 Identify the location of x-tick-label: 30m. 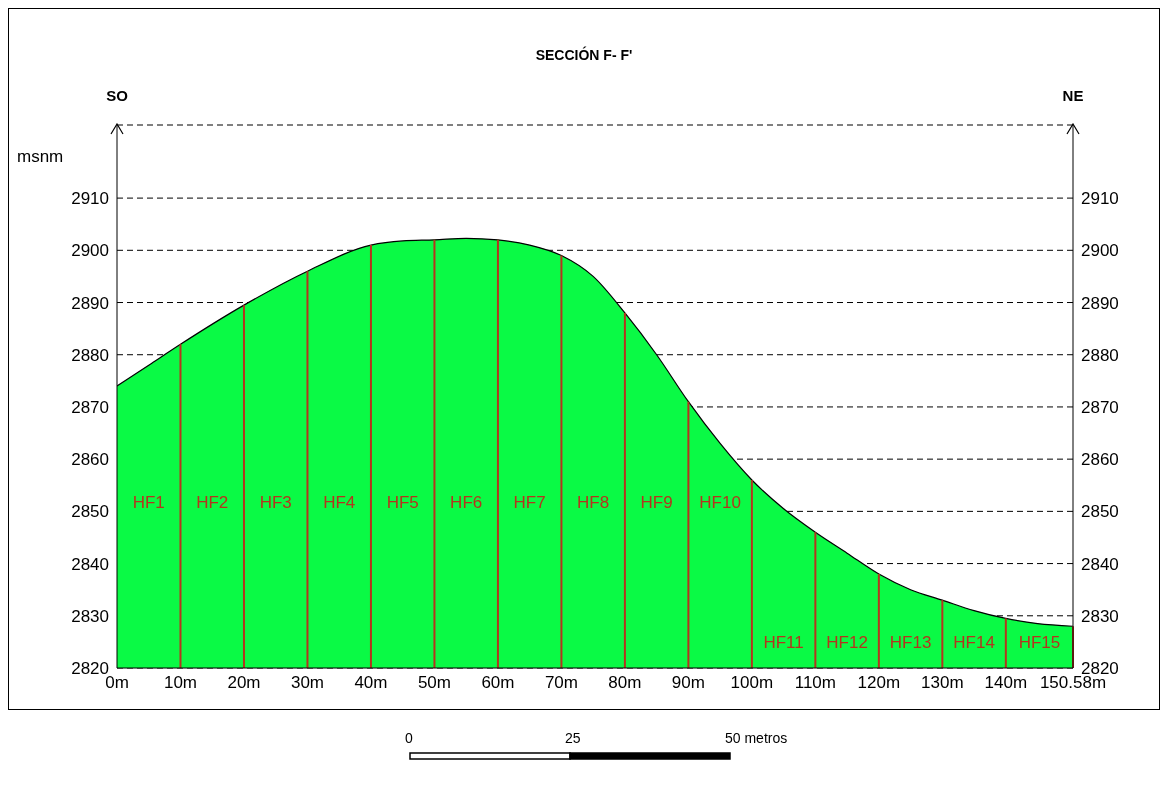
(307, 683).